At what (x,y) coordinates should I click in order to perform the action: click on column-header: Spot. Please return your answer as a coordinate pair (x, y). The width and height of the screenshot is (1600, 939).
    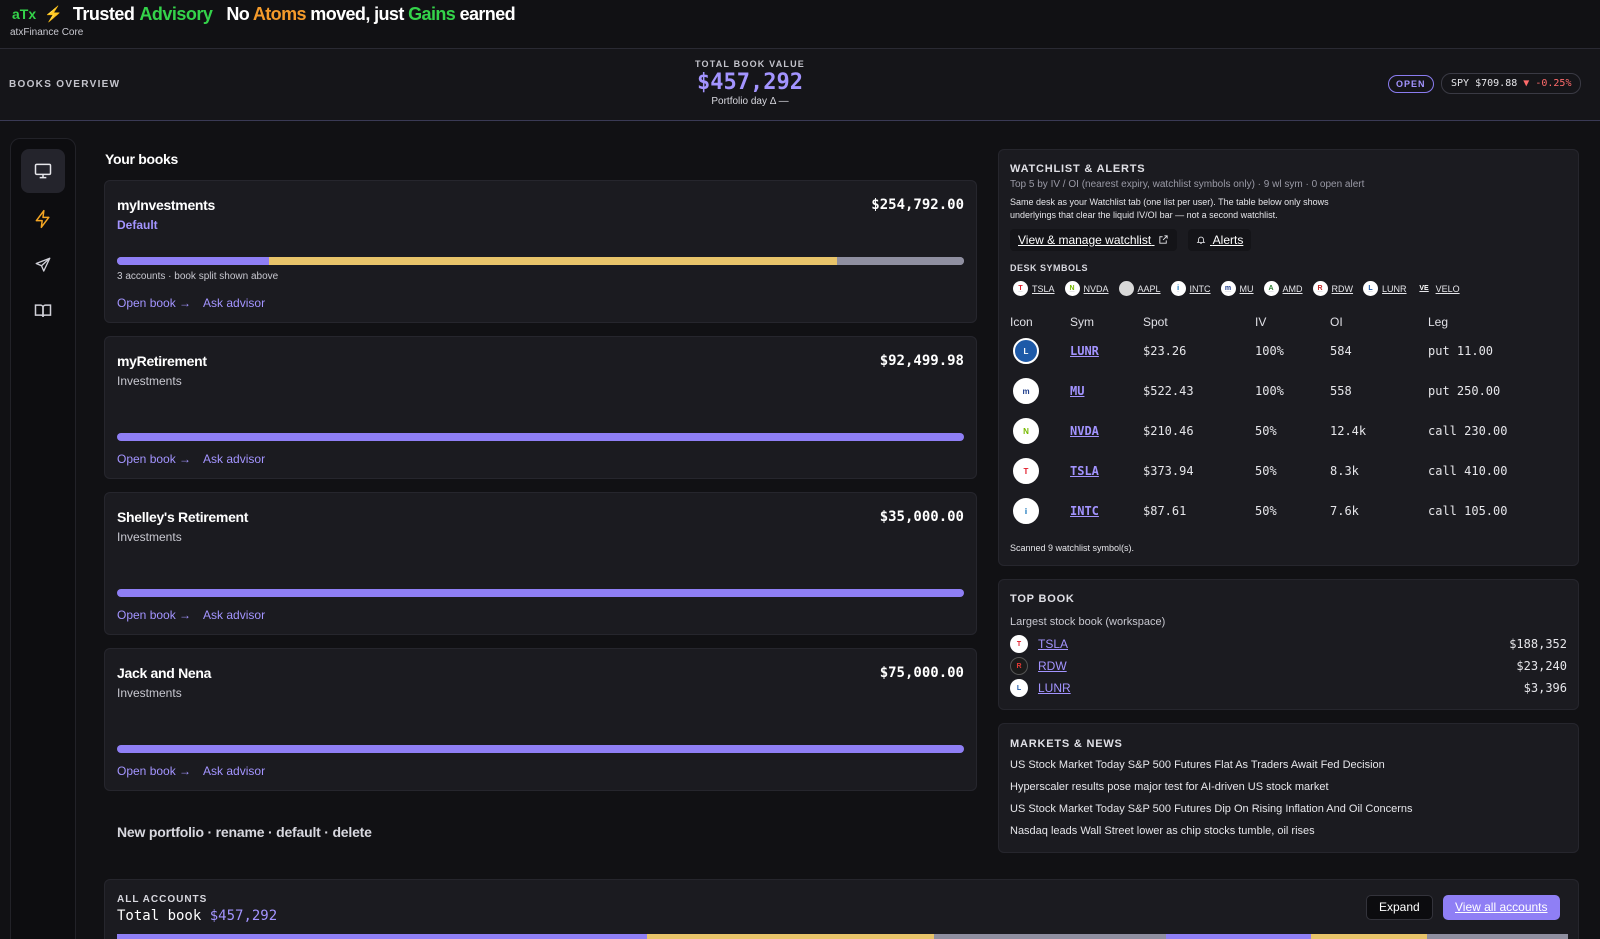
    Looking at the image, I should click on (1155, 322).